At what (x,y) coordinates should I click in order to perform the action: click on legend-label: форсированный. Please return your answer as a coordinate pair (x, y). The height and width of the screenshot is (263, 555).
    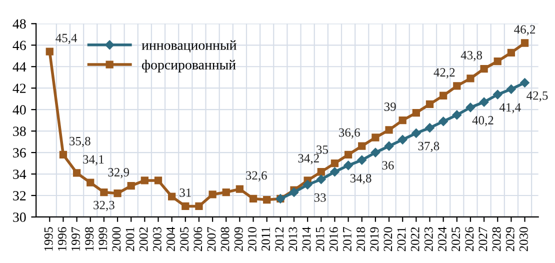
    Looking at the image, I should click on (189, 66).